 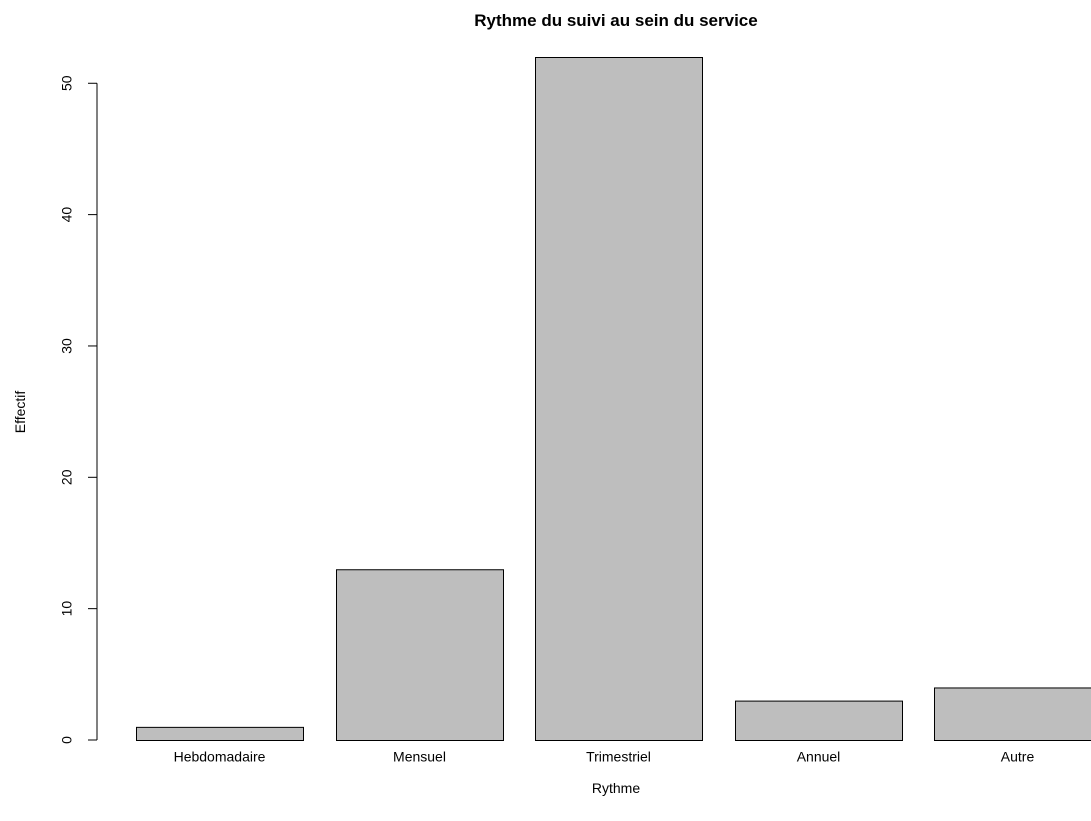 What do you see at coordinates (619, 399) in the screenshot?
I see `bar-trimestriel` at bounding box center [619, 399].